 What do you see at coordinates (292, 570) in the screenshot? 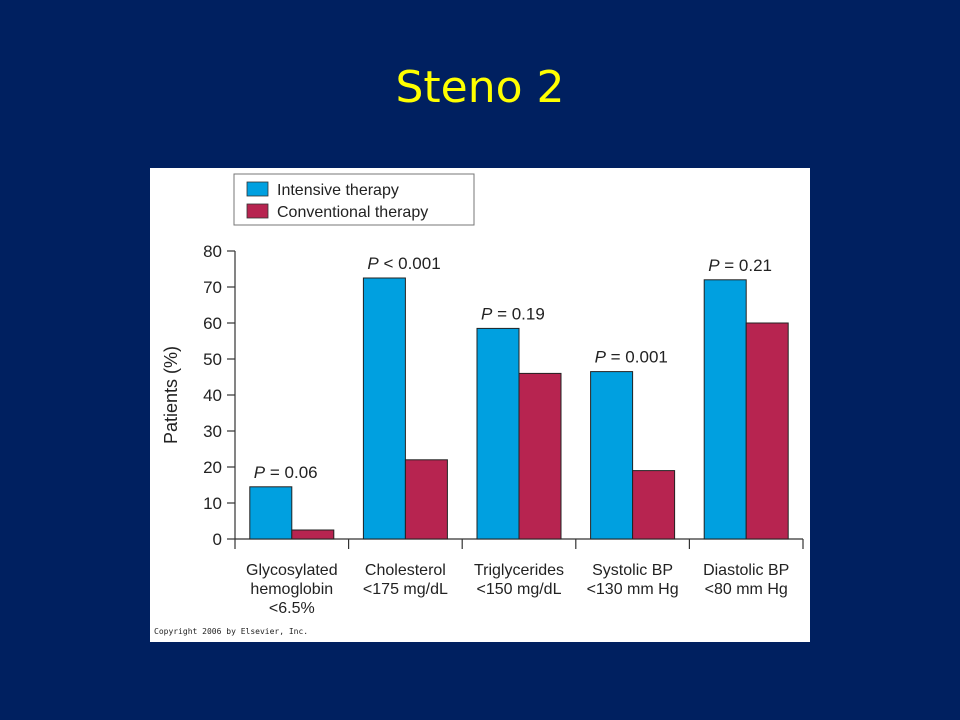
I see `x-category-label-0-0: Glycosylated` at bounding box center [292, 570].